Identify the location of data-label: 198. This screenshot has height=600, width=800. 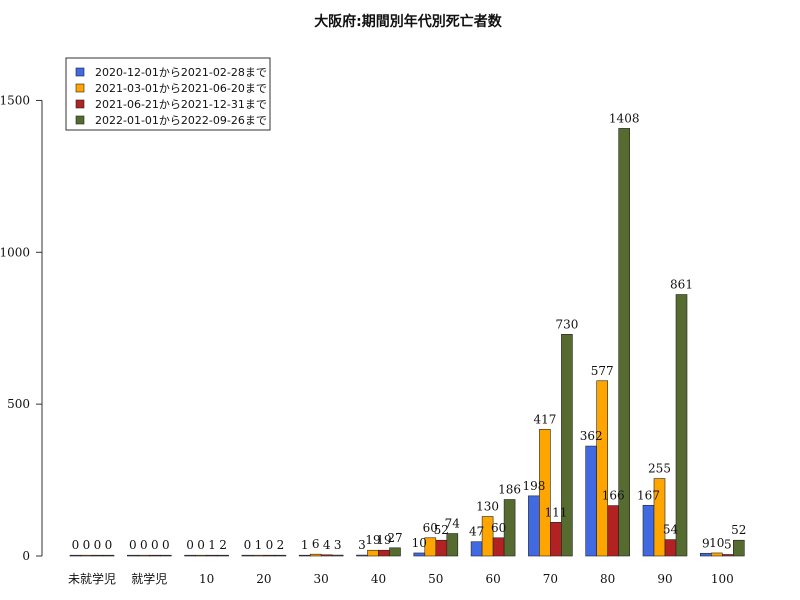
(533, 486).